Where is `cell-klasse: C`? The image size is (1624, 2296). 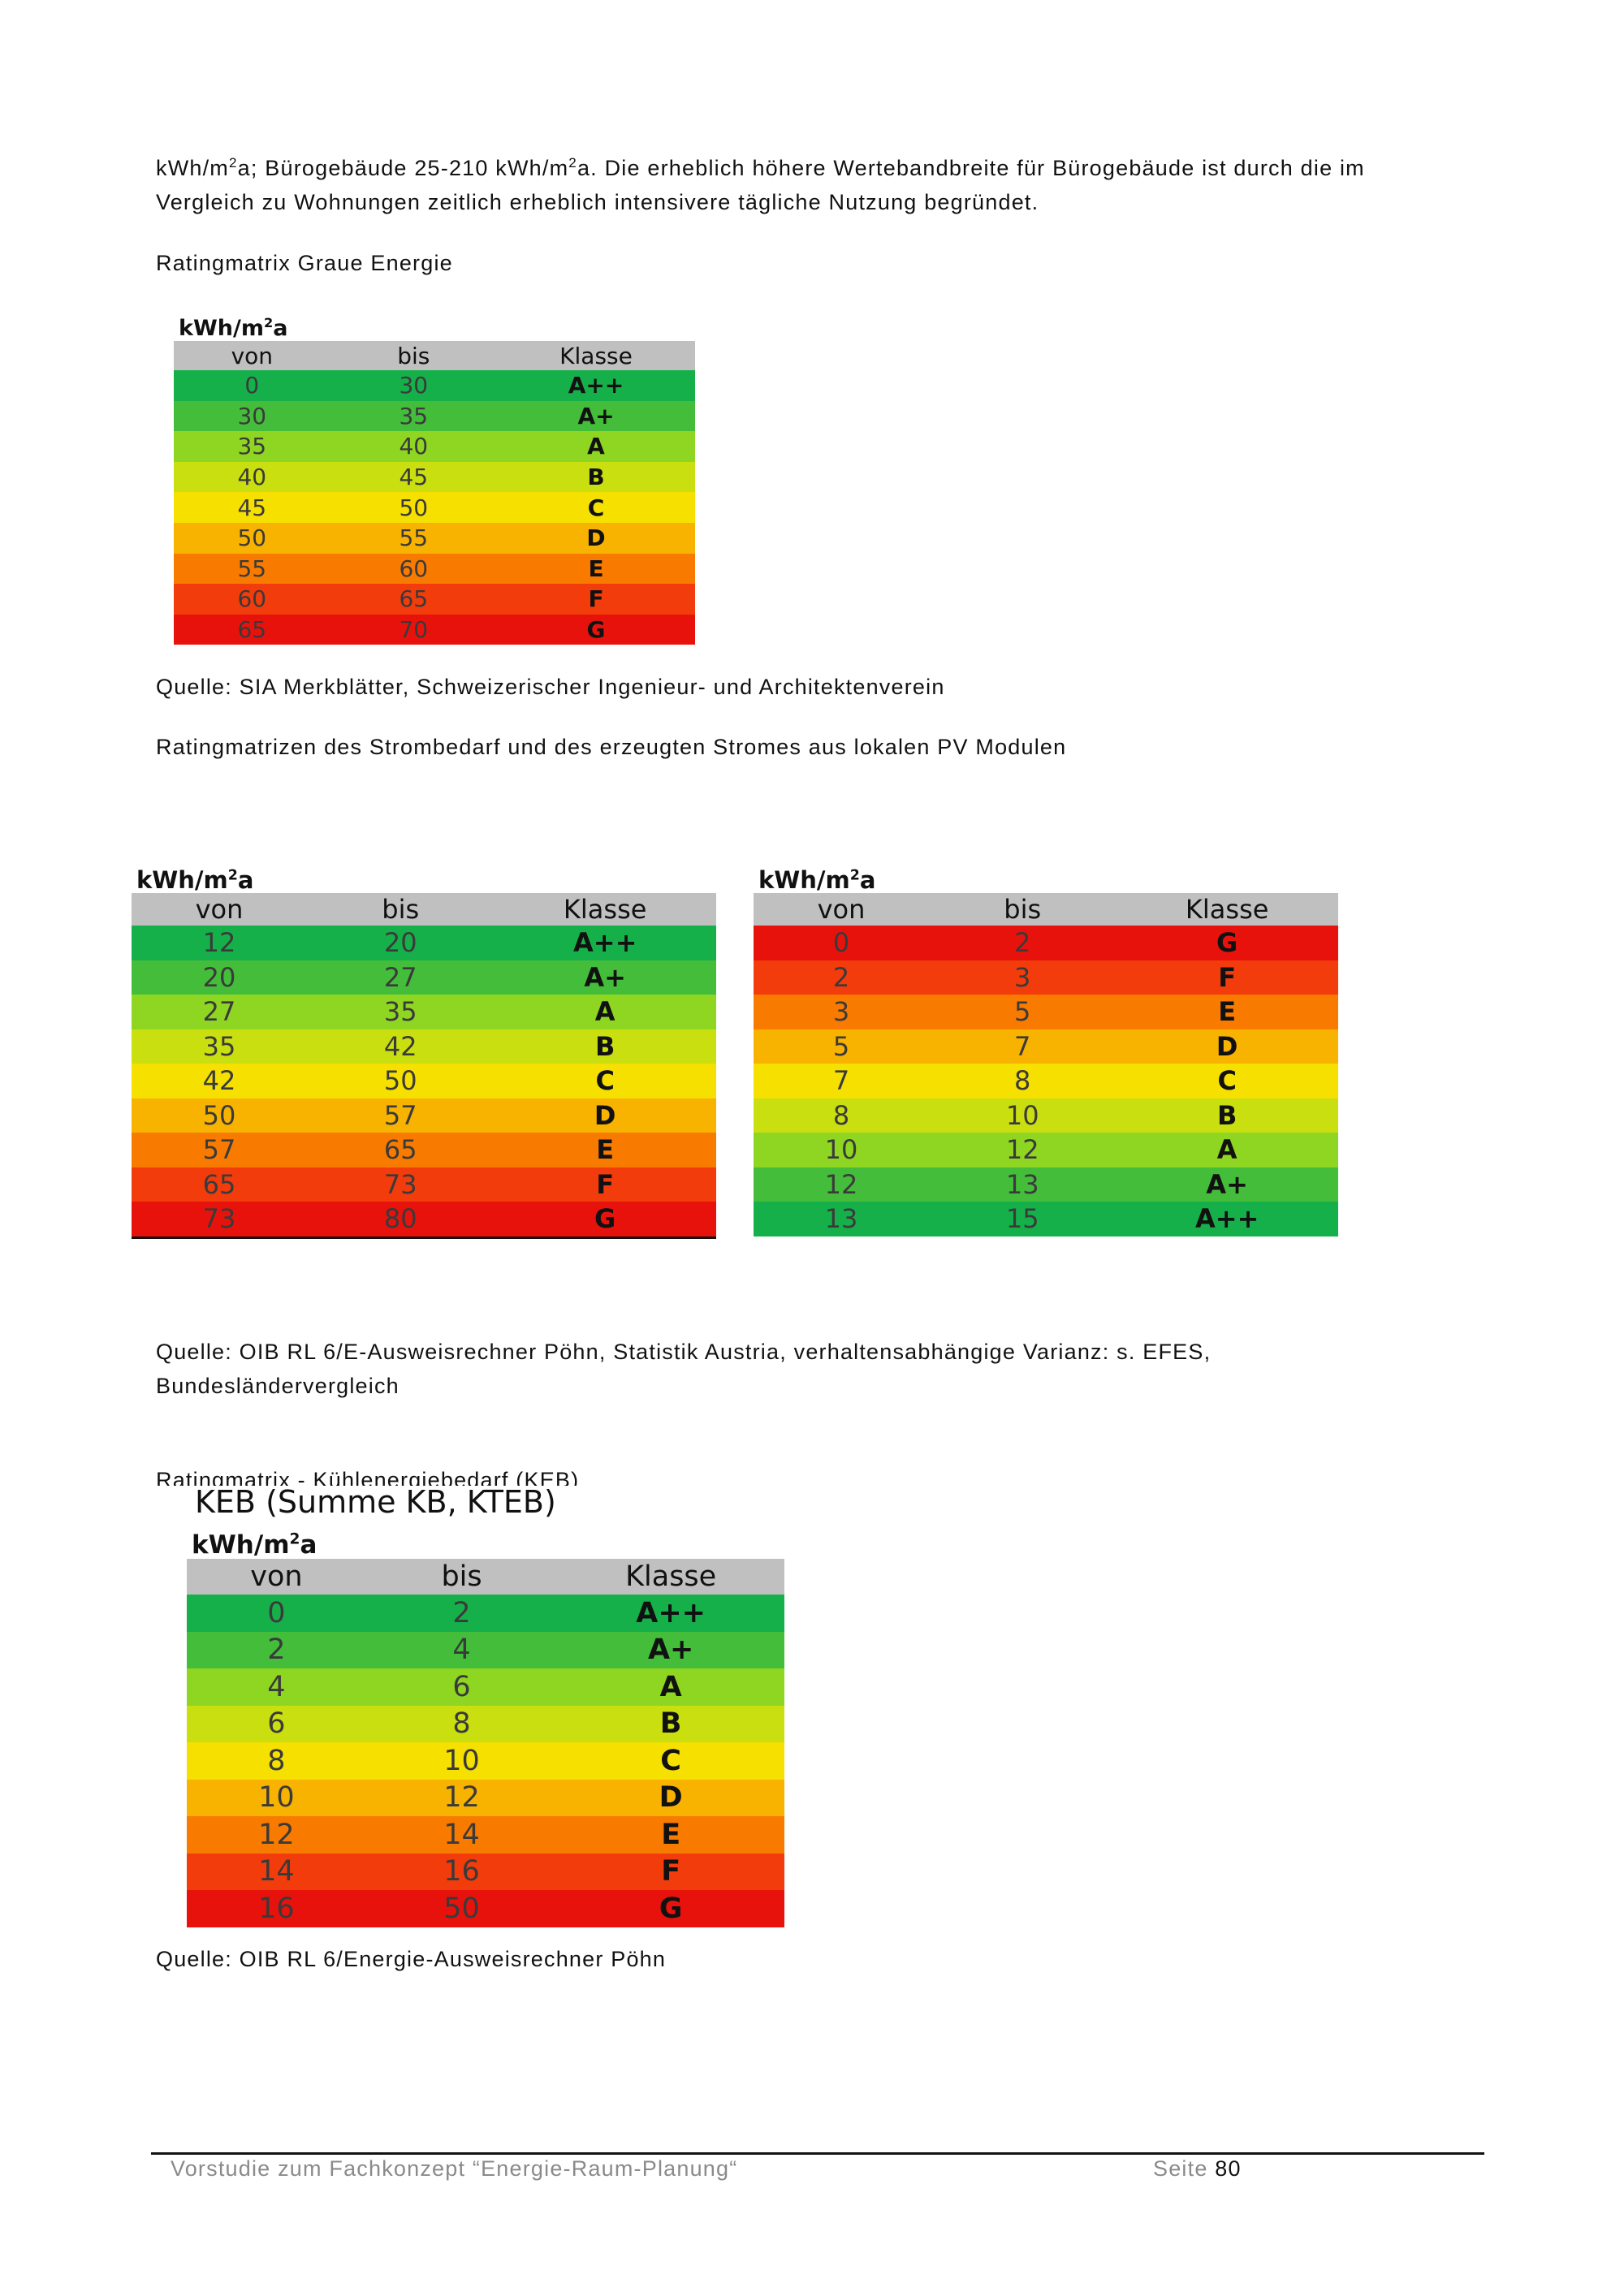 cell-klasse: C is located at coordinates (596, 508).